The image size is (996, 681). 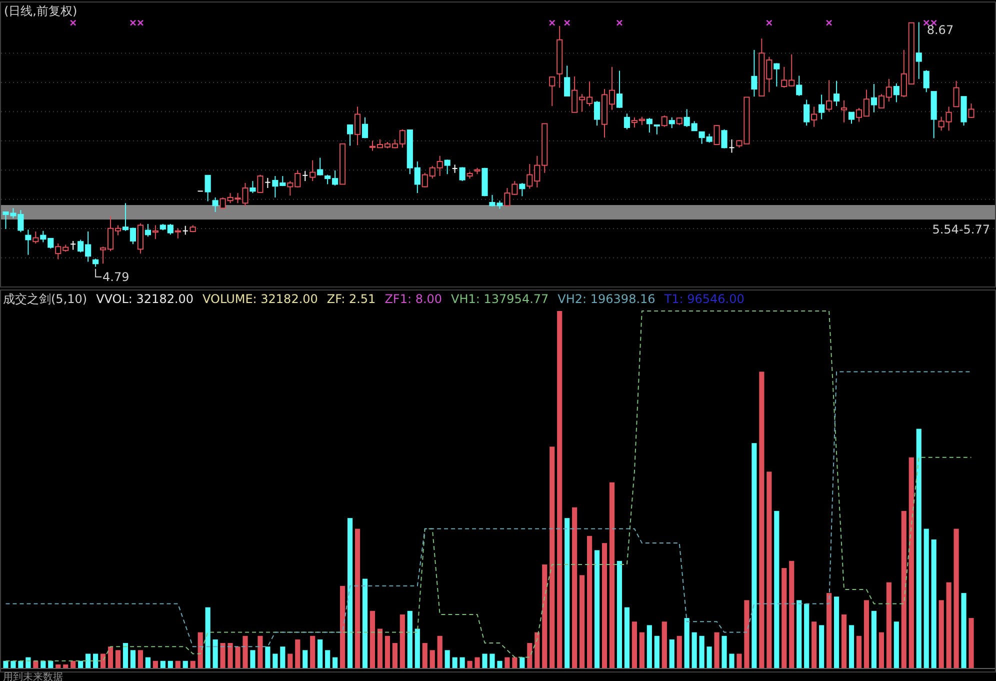 I want to click on text: VVOL: 32182.00, so click(x=145, y=299).